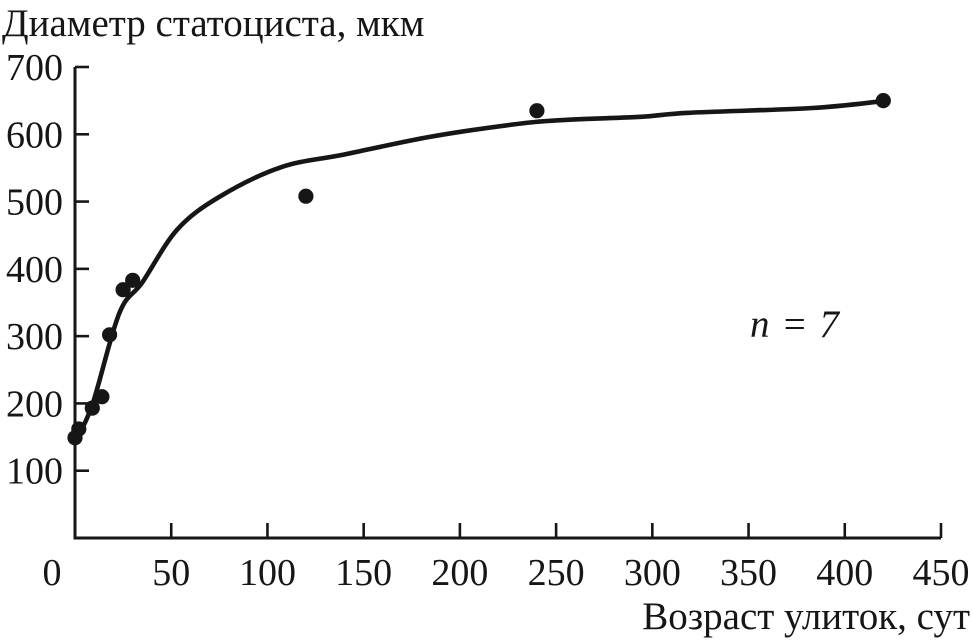 The width and height of the screenshot is (972, 642). Describe the element at coordinates (34, 203) in the screenshot. I see `y-tick-label: 500` at that location.